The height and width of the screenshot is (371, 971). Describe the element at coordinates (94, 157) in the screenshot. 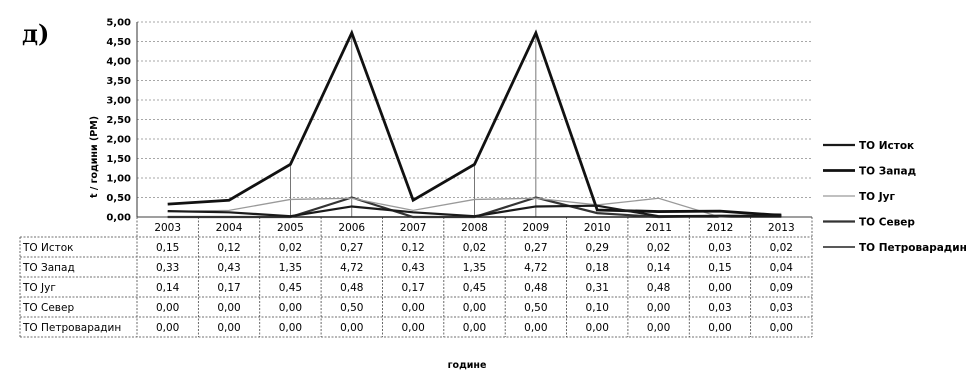

I see `y-axis-label: t / години (PM)` at that location.